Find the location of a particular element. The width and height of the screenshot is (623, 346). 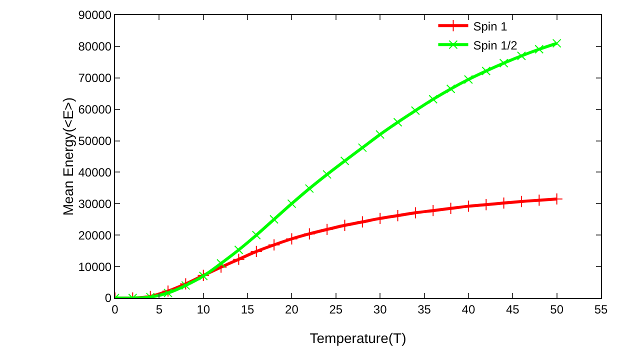

x-tick-label: 45 is located at coordinates (513, 309).